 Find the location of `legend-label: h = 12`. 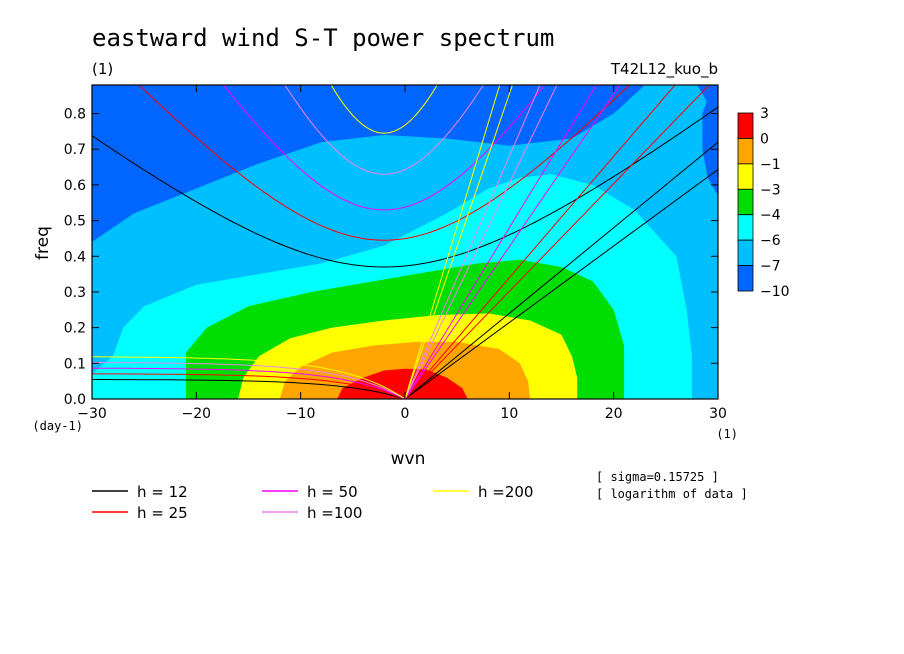

legend-label: h = 12 is located at coordinates (162, 492).